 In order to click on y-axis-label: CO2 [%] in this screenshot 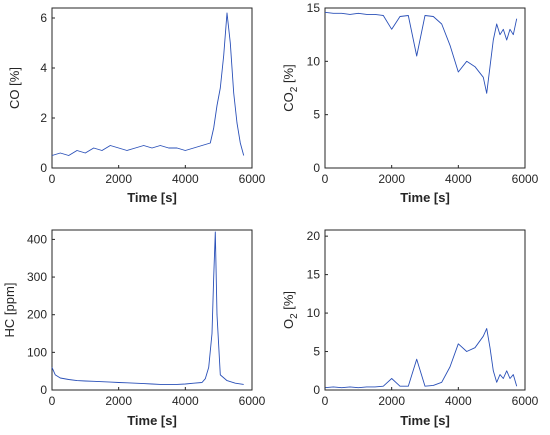, I will do `click(290, 87)`.